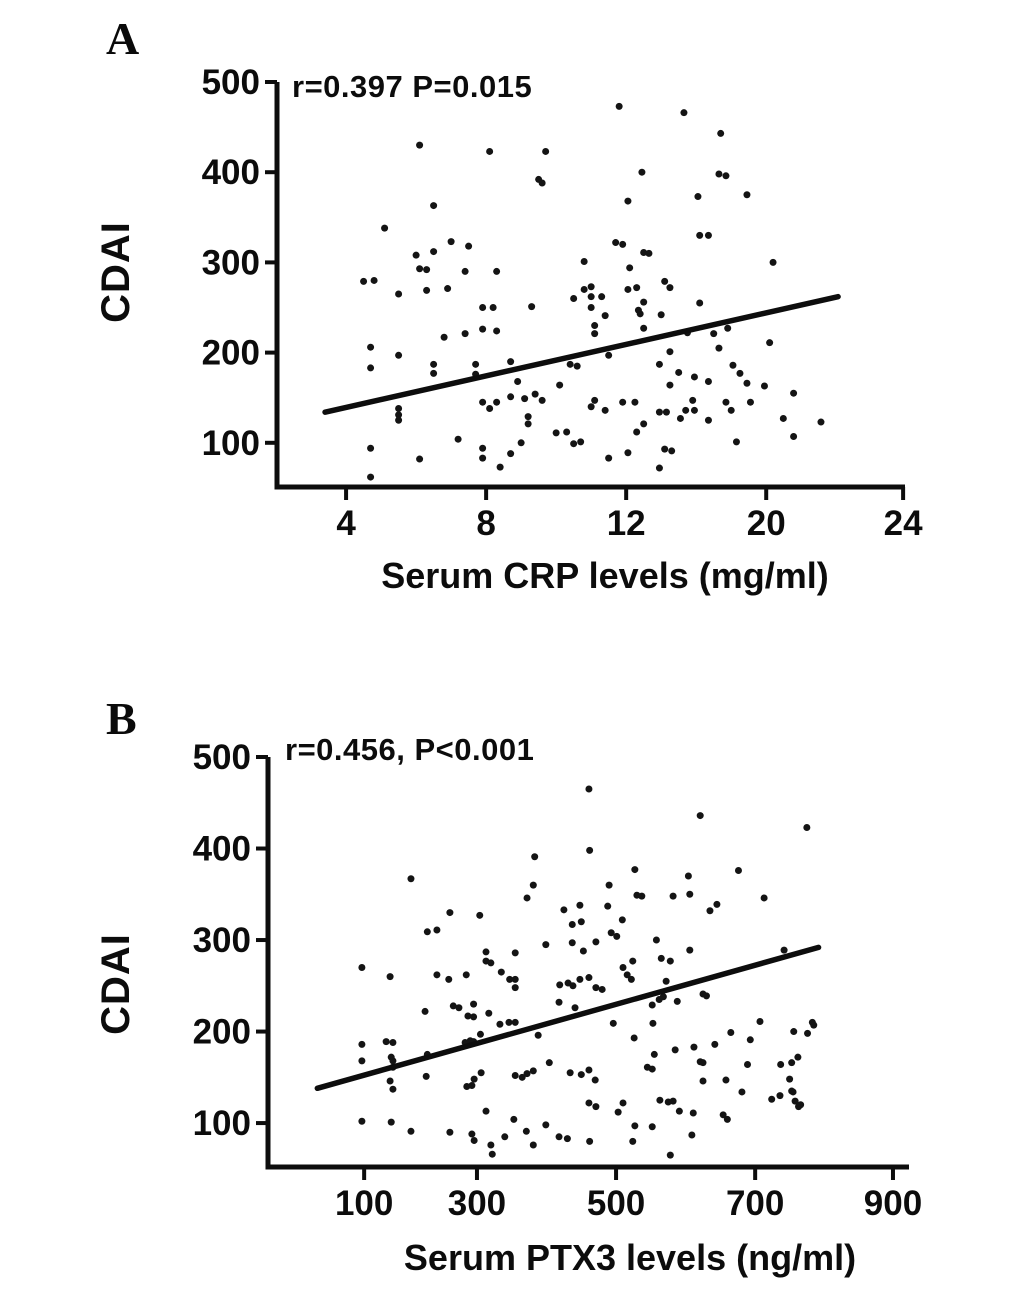 Image resolution: width=1033 pixels, height=1304 pixels. What do you see at coordinates (477, 1203) in the screenshot?
I see `x-tick-label: 300` at bounding box center [477, 1203].